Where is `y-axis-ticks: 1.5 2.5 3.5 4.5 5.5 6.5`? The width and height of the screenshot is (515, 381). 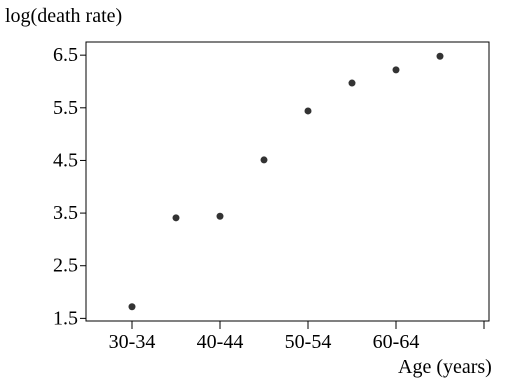
y-axis-ticks: 1.5 2.5 3.5 4.5 5.5 6.5 is located at coordinates (69, 186).